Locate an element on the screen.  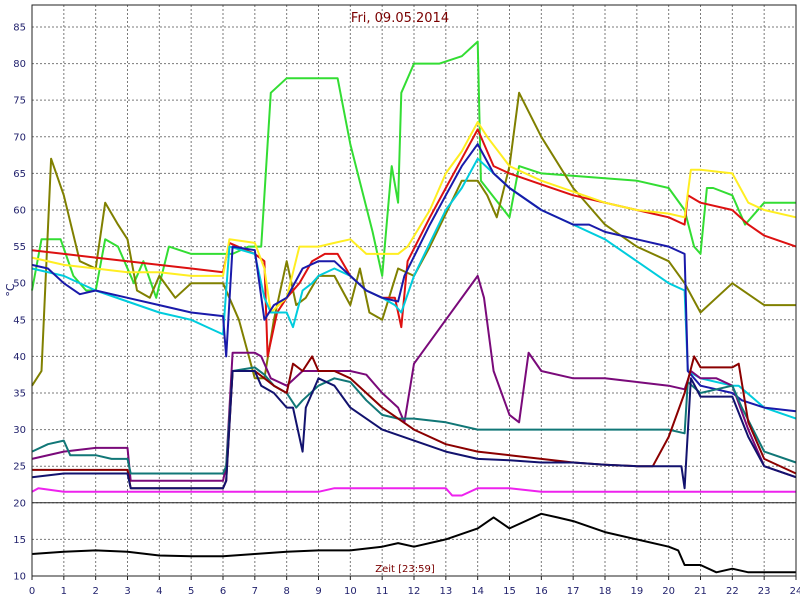
x-tick-label: 18 is located at coordinates (605, 591).